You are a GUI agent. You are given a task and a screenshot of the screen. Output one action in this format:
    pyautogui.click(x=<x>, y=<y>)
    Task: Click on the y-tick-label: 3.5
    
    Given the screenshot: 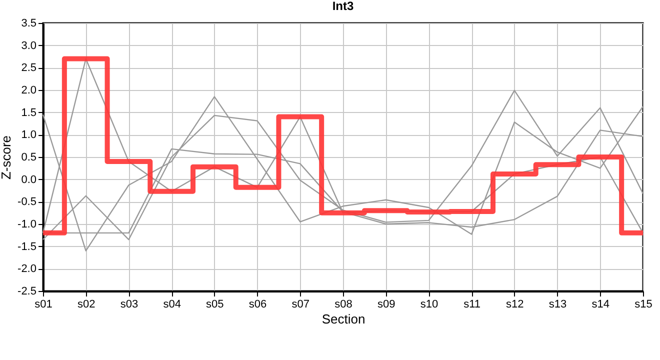 What is the action you would take?
    pyautogui.click(x=28, y=24)
    